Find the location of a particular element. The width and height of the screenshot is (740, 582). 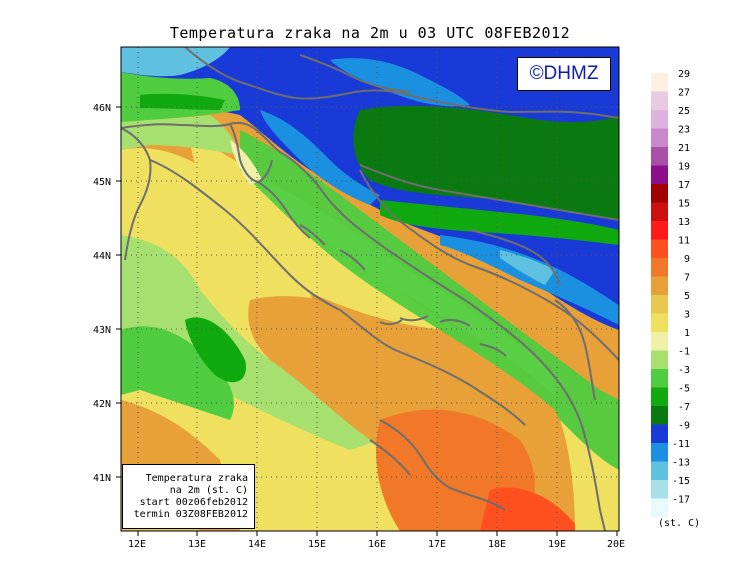

lat-label: 44N is located at coordinates (102, 256).